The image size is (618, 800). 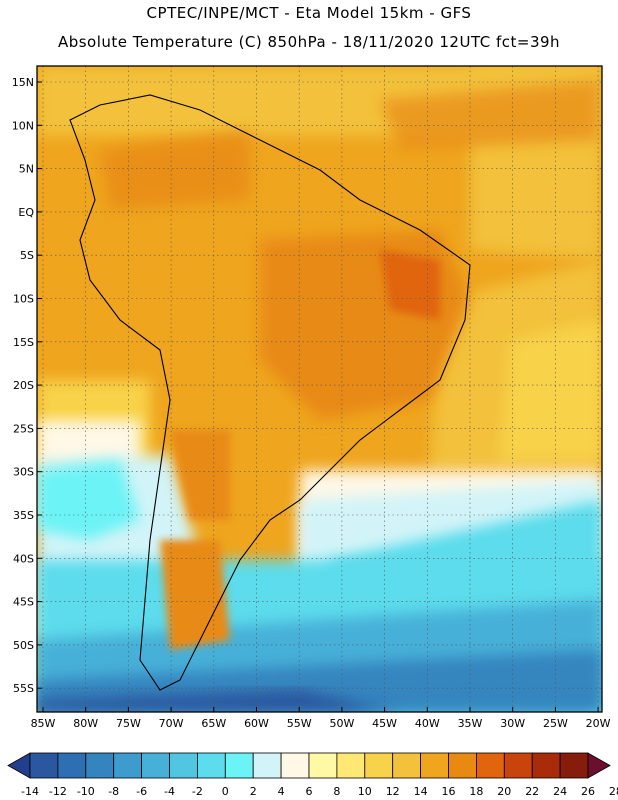 What do you see at coordinates (555, 723) in the screenshot?
I see `lon-label: 25W` at bounding box center [555, 723].